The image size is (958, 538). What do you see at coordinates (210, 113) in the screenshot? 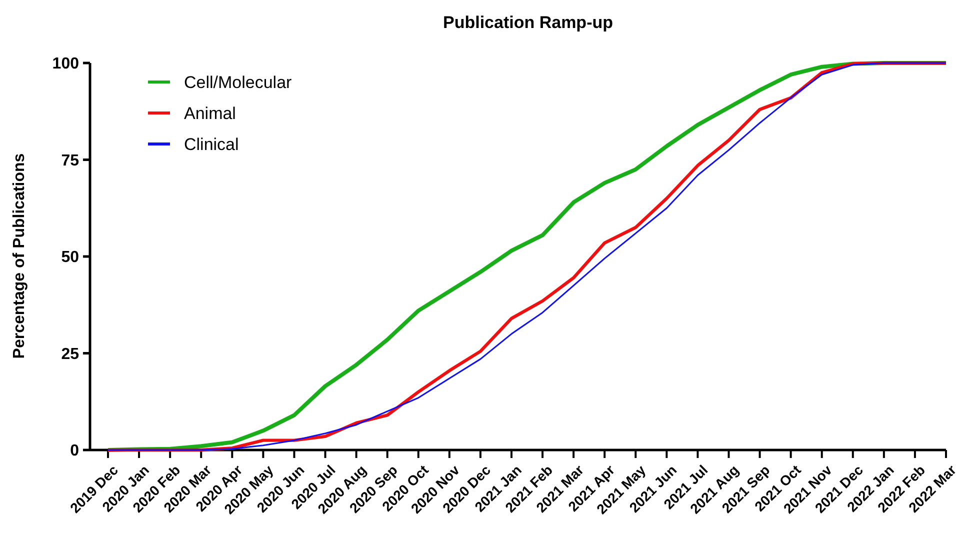
I see `legend-label: Animal` at bounding box center [210, 113].